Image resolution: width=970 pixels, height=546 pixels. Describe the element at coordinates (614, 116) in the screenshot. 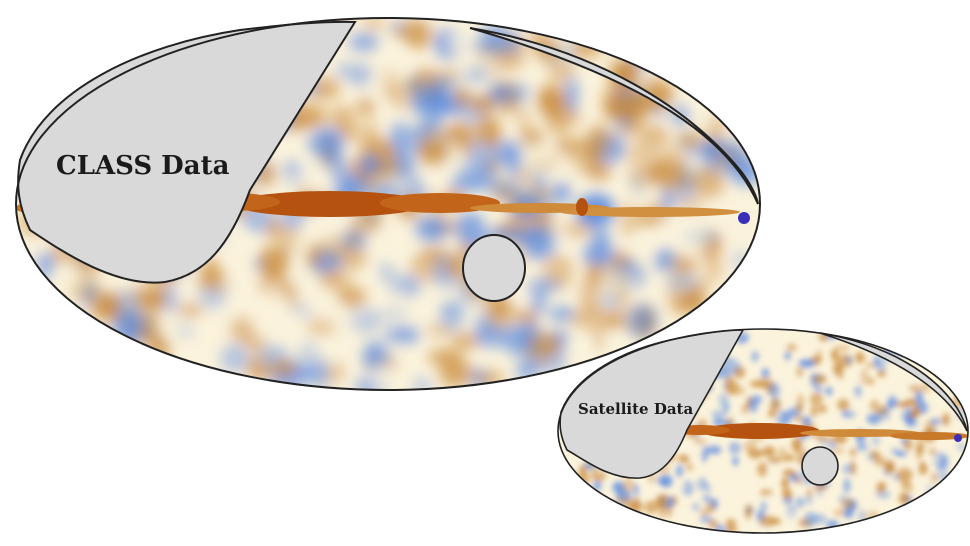

I see `class-map-right-mask` at that location.